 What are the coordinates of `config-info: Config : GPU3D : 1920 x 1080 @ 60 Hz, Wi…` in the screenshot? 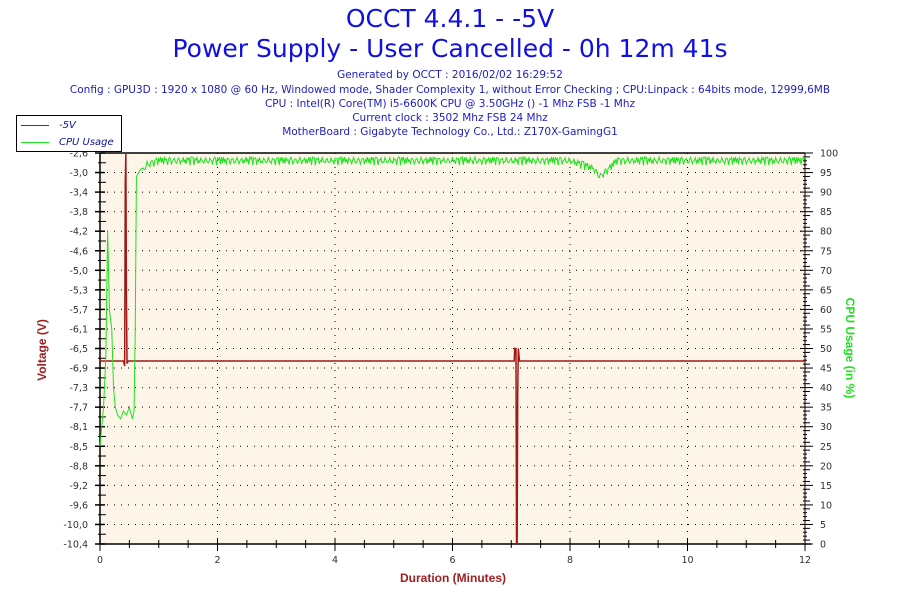 It's located at (450, 90).